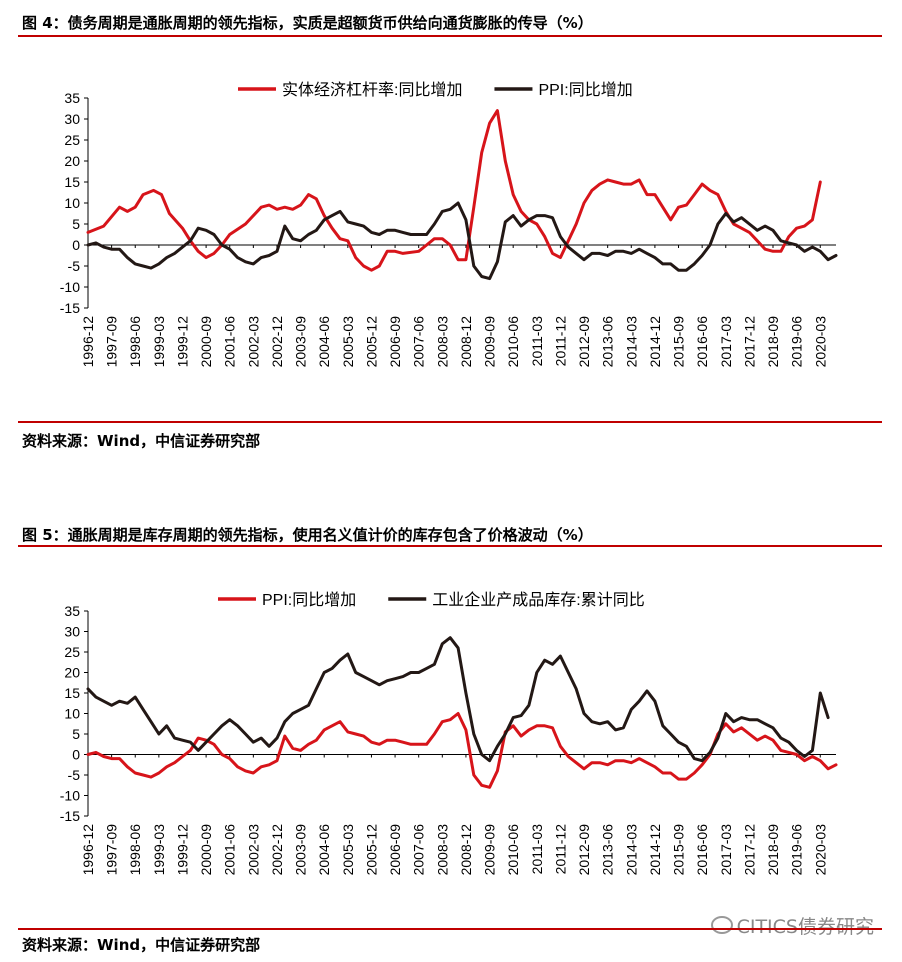  What do you see at coordinates (805, 927) in the screenshot?
I see `watermark-text: CITICS债券研究` at bounding box center [805, 927].